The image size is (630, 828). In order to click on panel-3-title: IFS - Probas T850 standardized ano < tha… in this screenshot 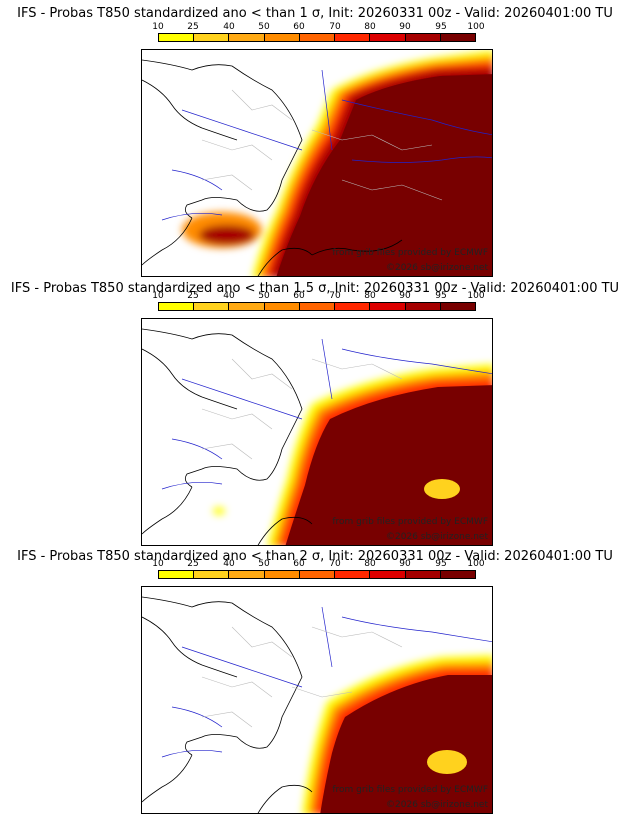, I will do `click(315, 556)`.